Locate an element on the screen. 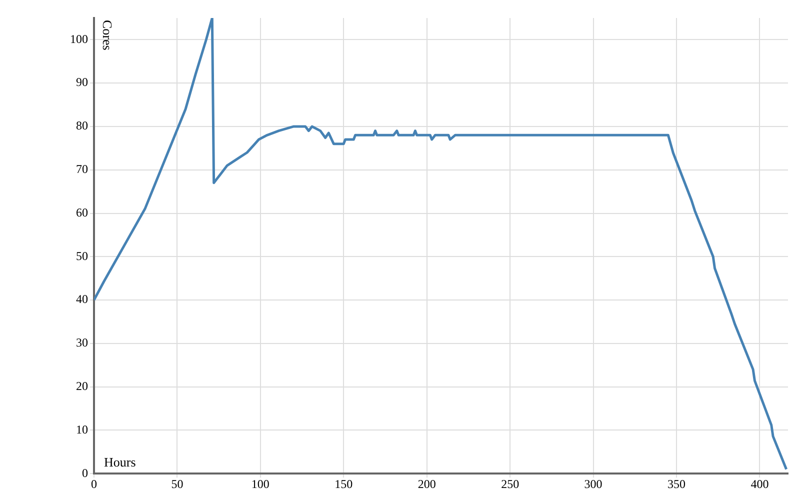  y-tick-label: 50 is located at coordinates (82, 255).